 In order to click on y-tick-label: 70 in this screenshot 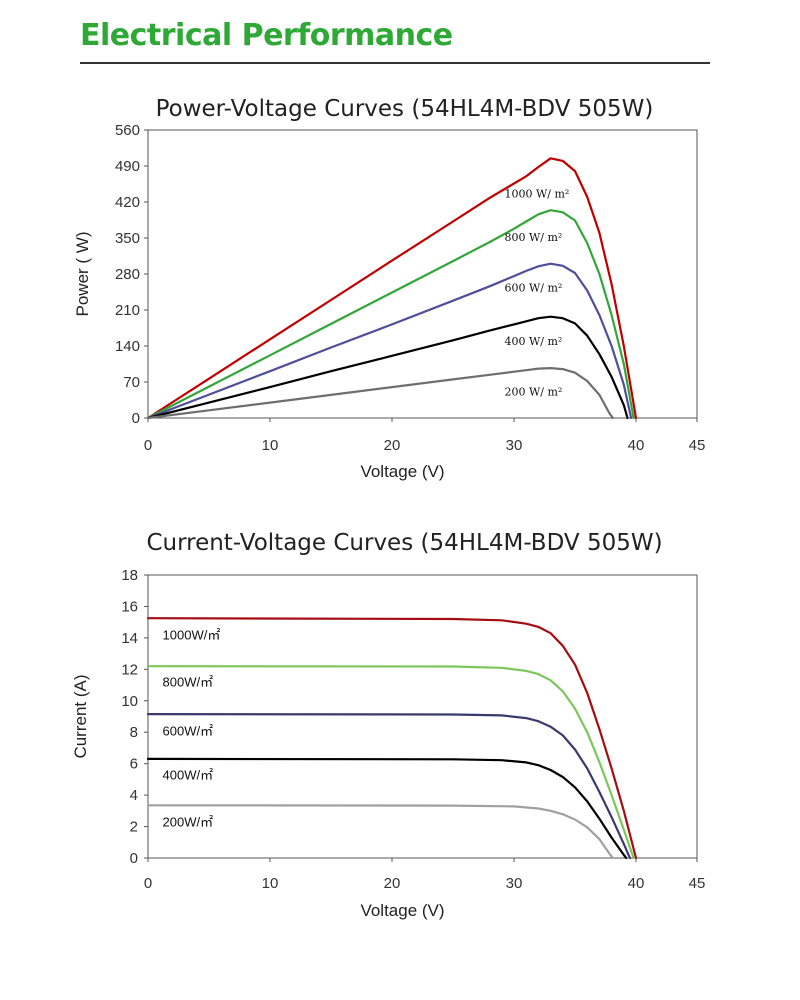, I will do `click(131, 382)`.